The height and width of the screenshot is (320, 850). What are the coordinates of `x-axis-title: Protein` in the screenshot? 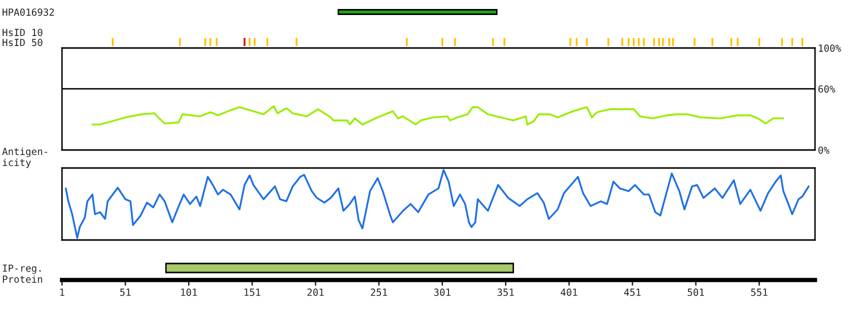 It's located at (22, 279).